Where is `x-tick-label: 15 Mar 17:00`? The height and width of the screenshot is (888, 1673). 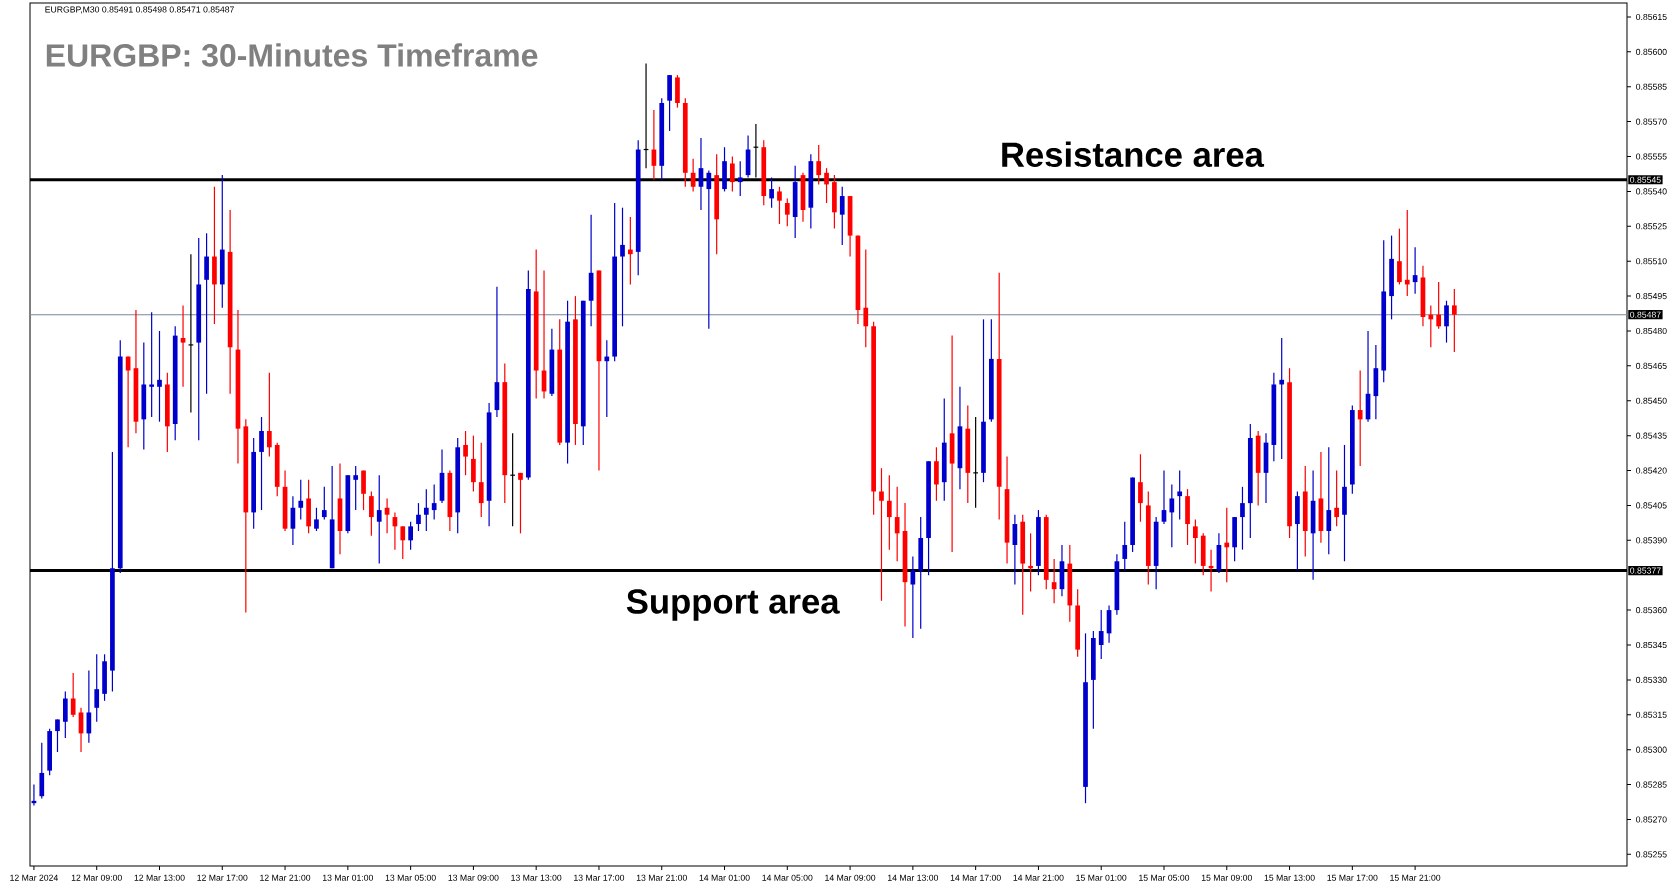 x-tick-label: 15 Mar 17:00 is located at coordinates (1352, 877).